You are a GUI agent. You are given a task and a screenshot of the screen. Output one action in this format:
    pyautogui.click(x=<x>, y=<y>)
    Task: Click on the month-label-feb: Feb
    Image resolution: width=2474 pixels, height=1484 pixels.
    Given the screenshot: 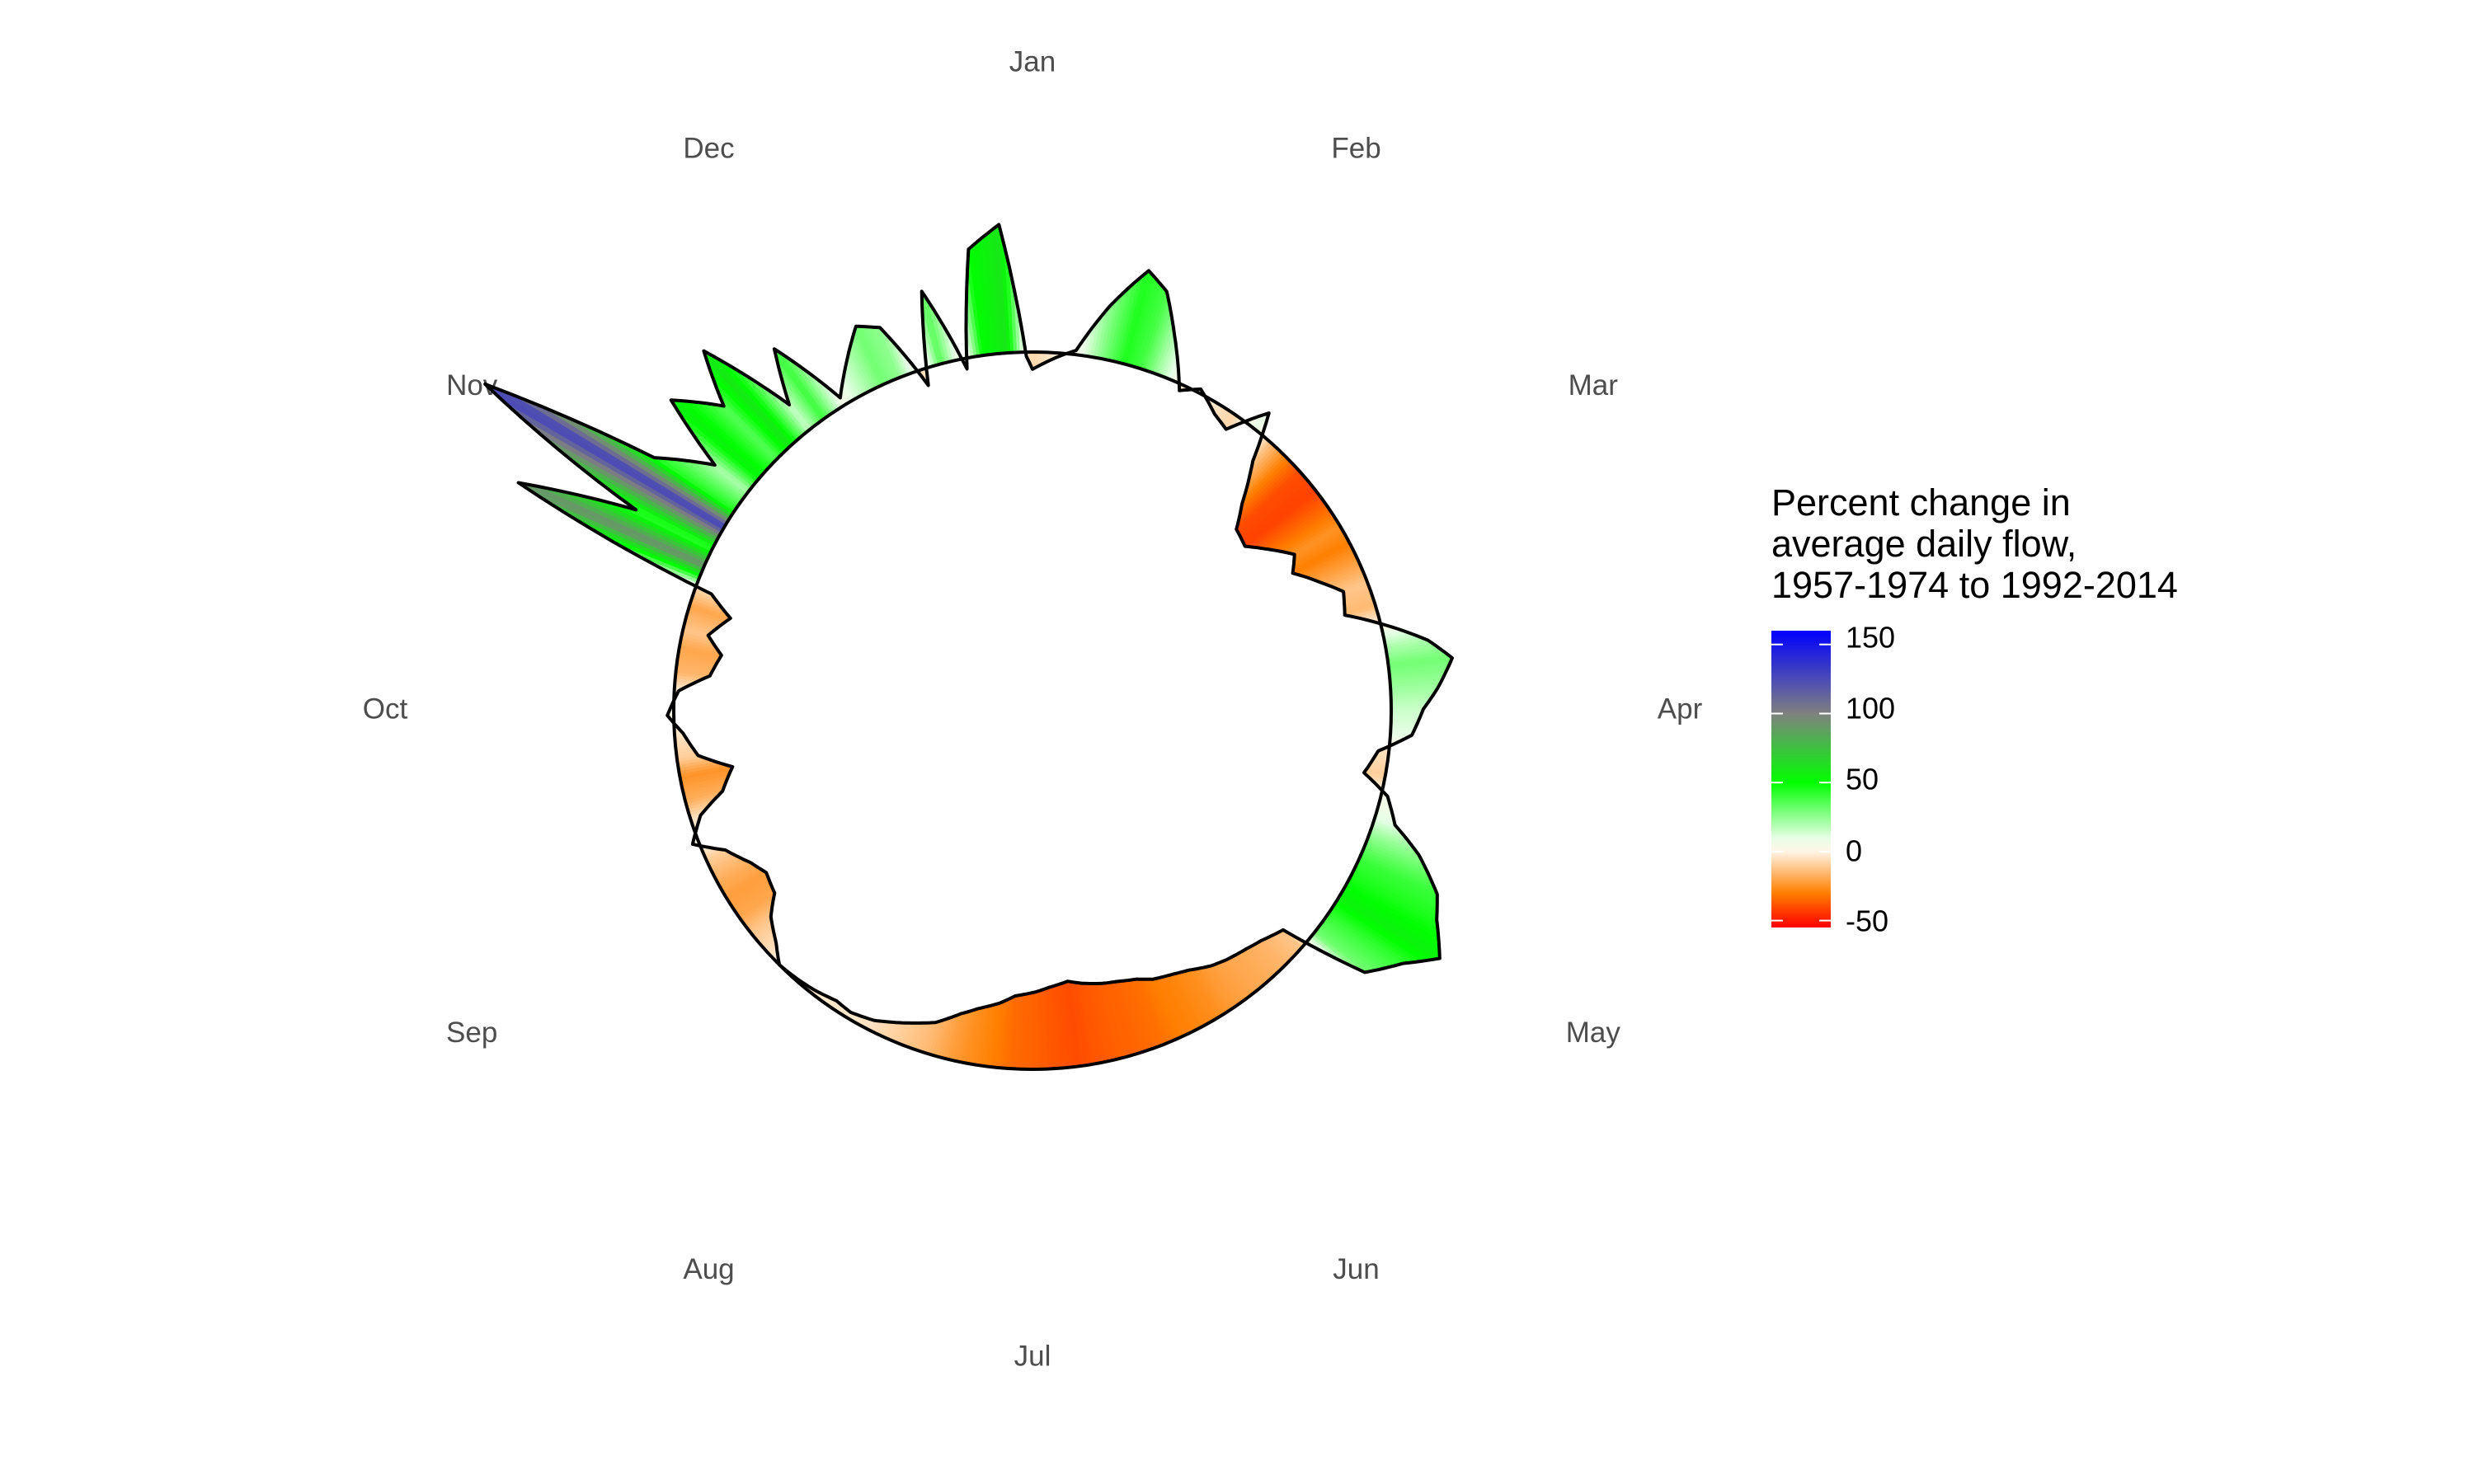 What is the action you would take?
    pyautogui.click(x=1355, y=148)
    